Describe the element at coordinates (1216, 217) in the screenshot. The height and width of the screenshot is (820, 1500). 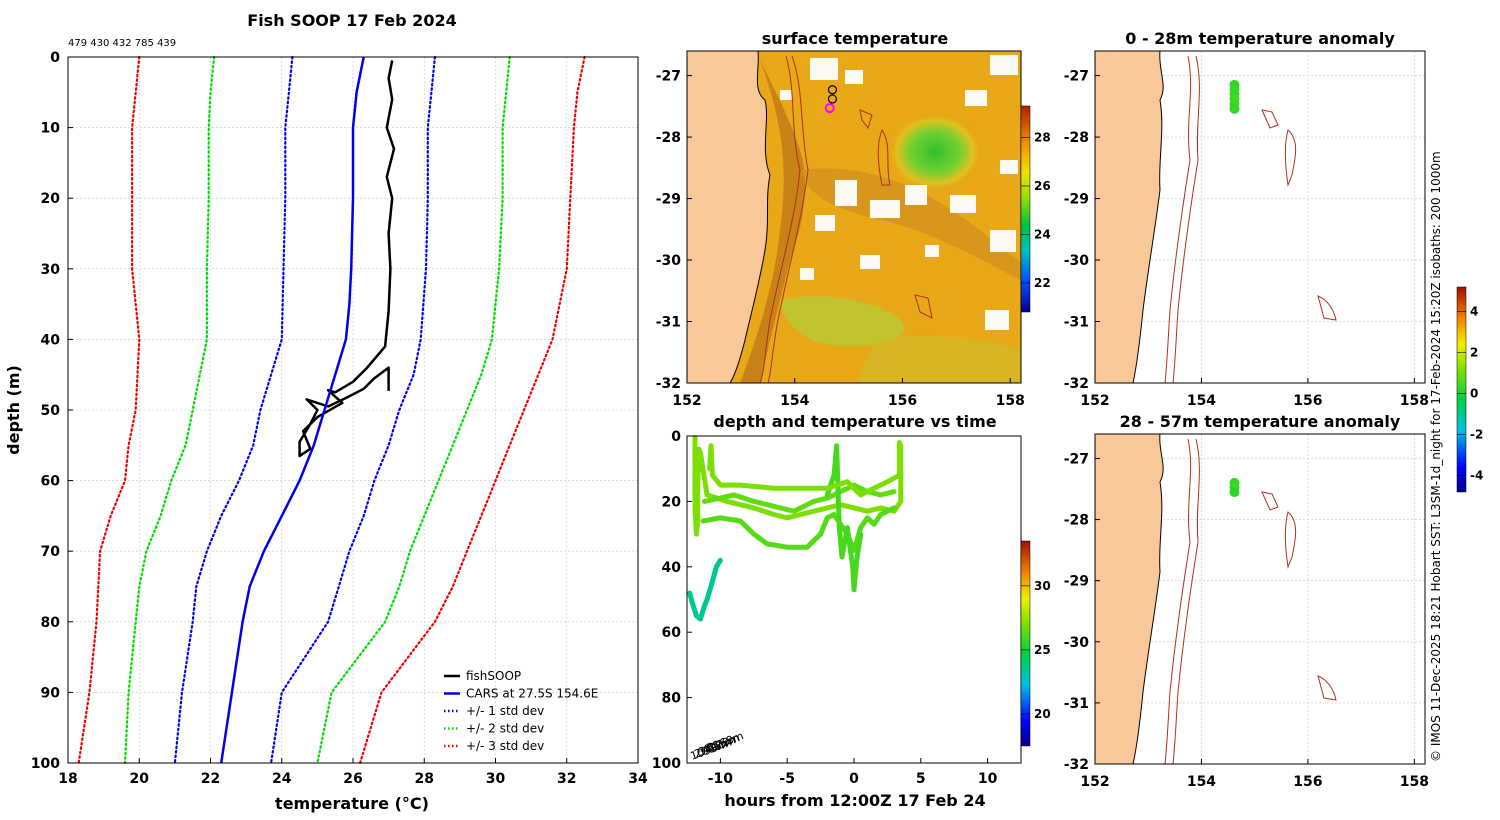
I see `anomaly-upper-map` at that location.